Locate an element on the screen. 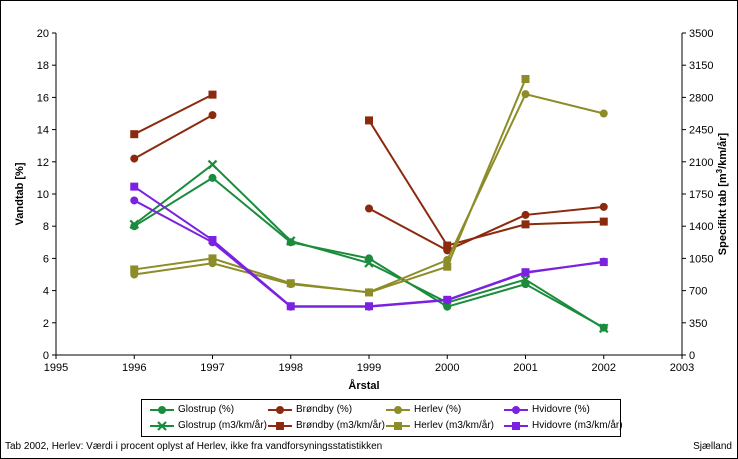 The image size is (738, 459). y-left-tick-label: 0 is located at coordinates (46, 356).